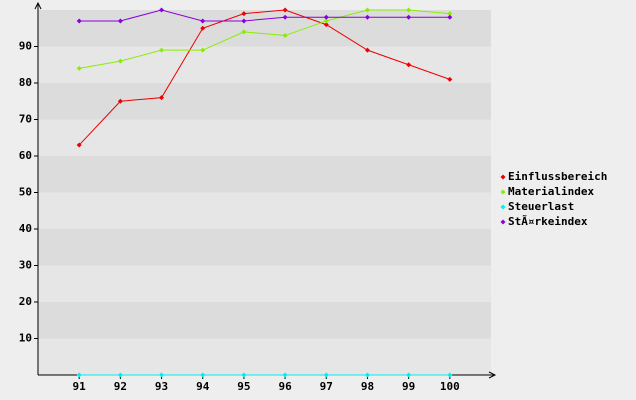  Describe the element at coordinates (408, 386) in the screenshot. I see `x-tick-label: 99` at that location.